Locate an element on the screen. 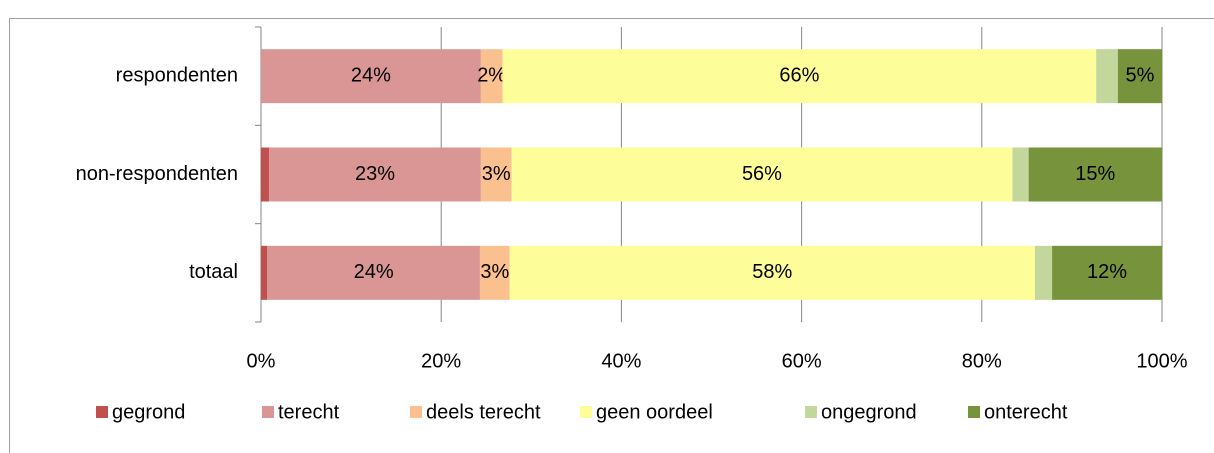 Image resolution: width=1214 pixels, height=453 pixels. legend-label: ongegrond is located at coordinates (869, 412).